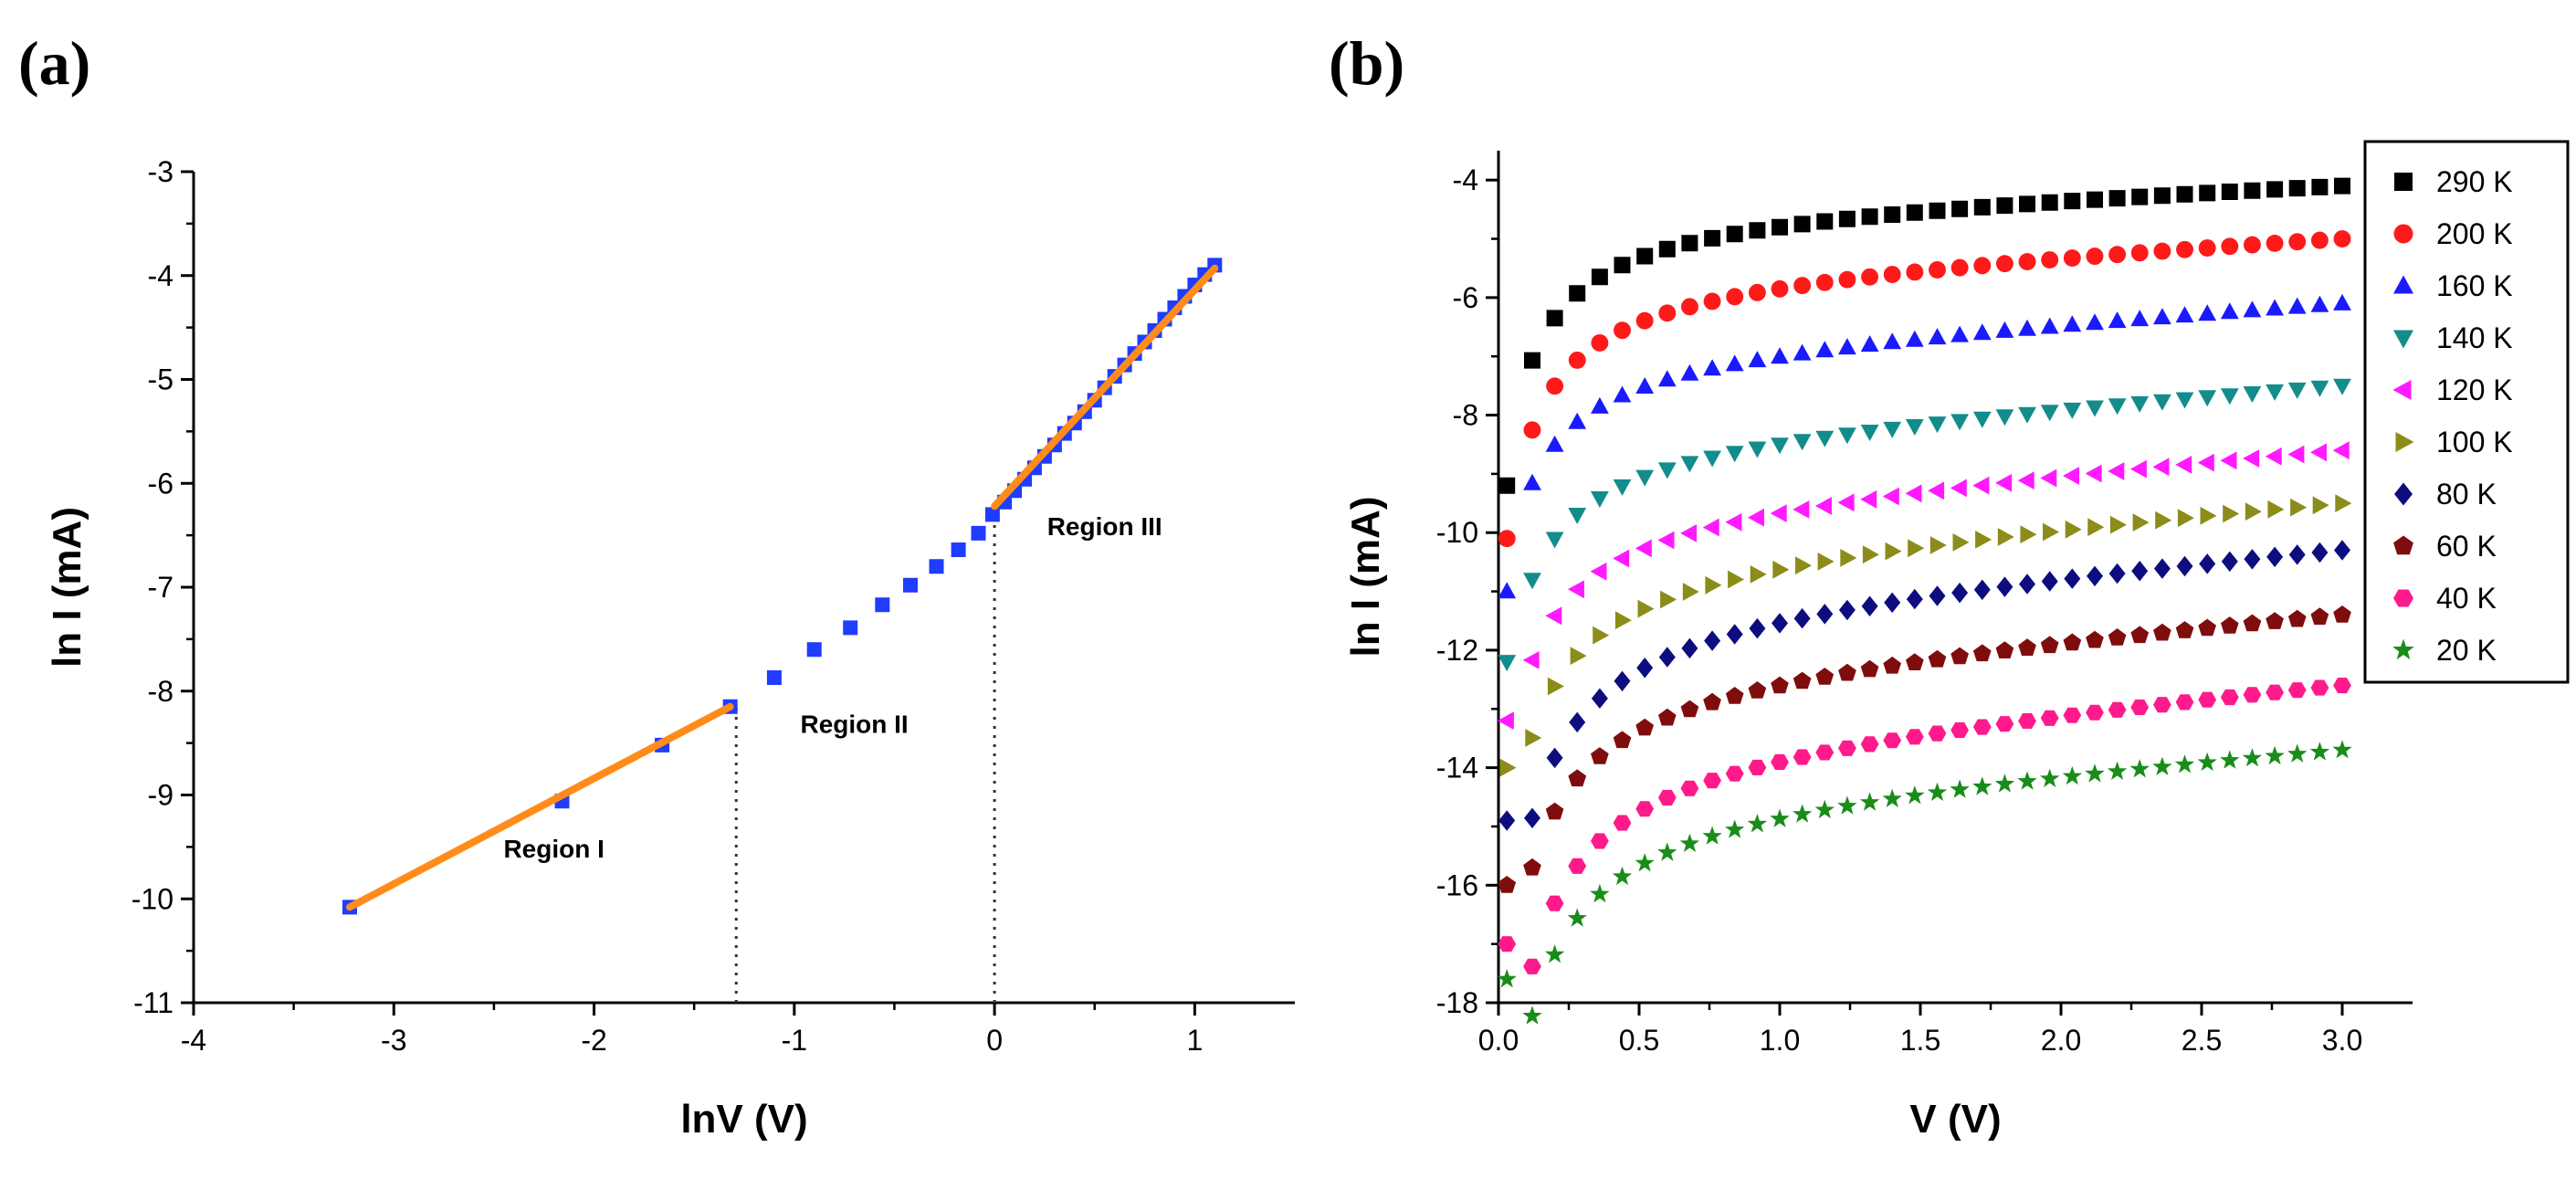  Describe the element at coordinates (1104, 526) in the screenshot. I see `region-annotation: Region III` at that location.